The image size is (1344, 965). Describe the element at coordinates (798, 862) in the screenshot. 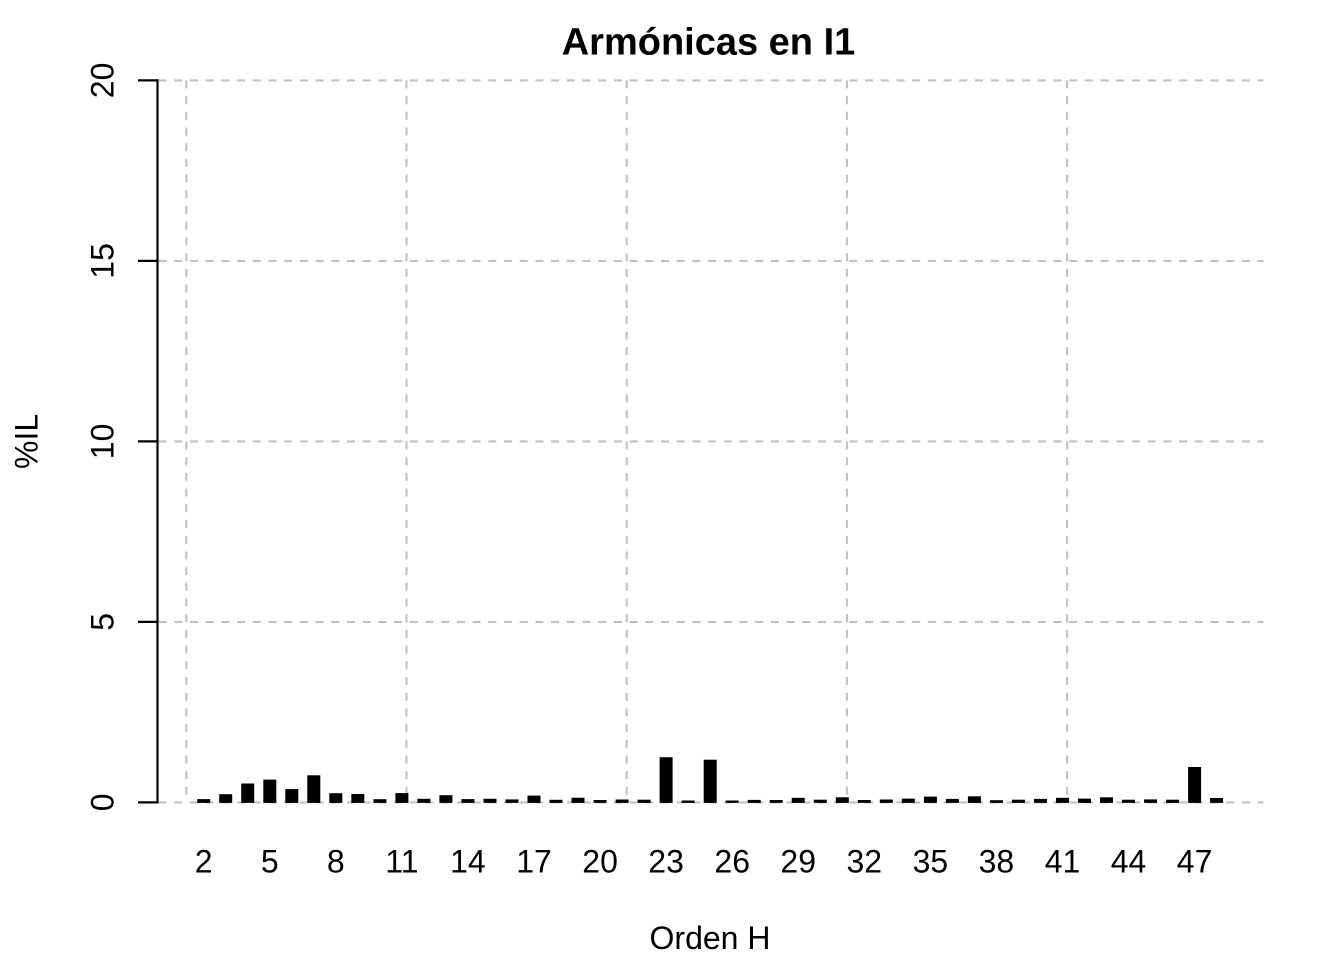

I see `svg-text: 29` at that location.